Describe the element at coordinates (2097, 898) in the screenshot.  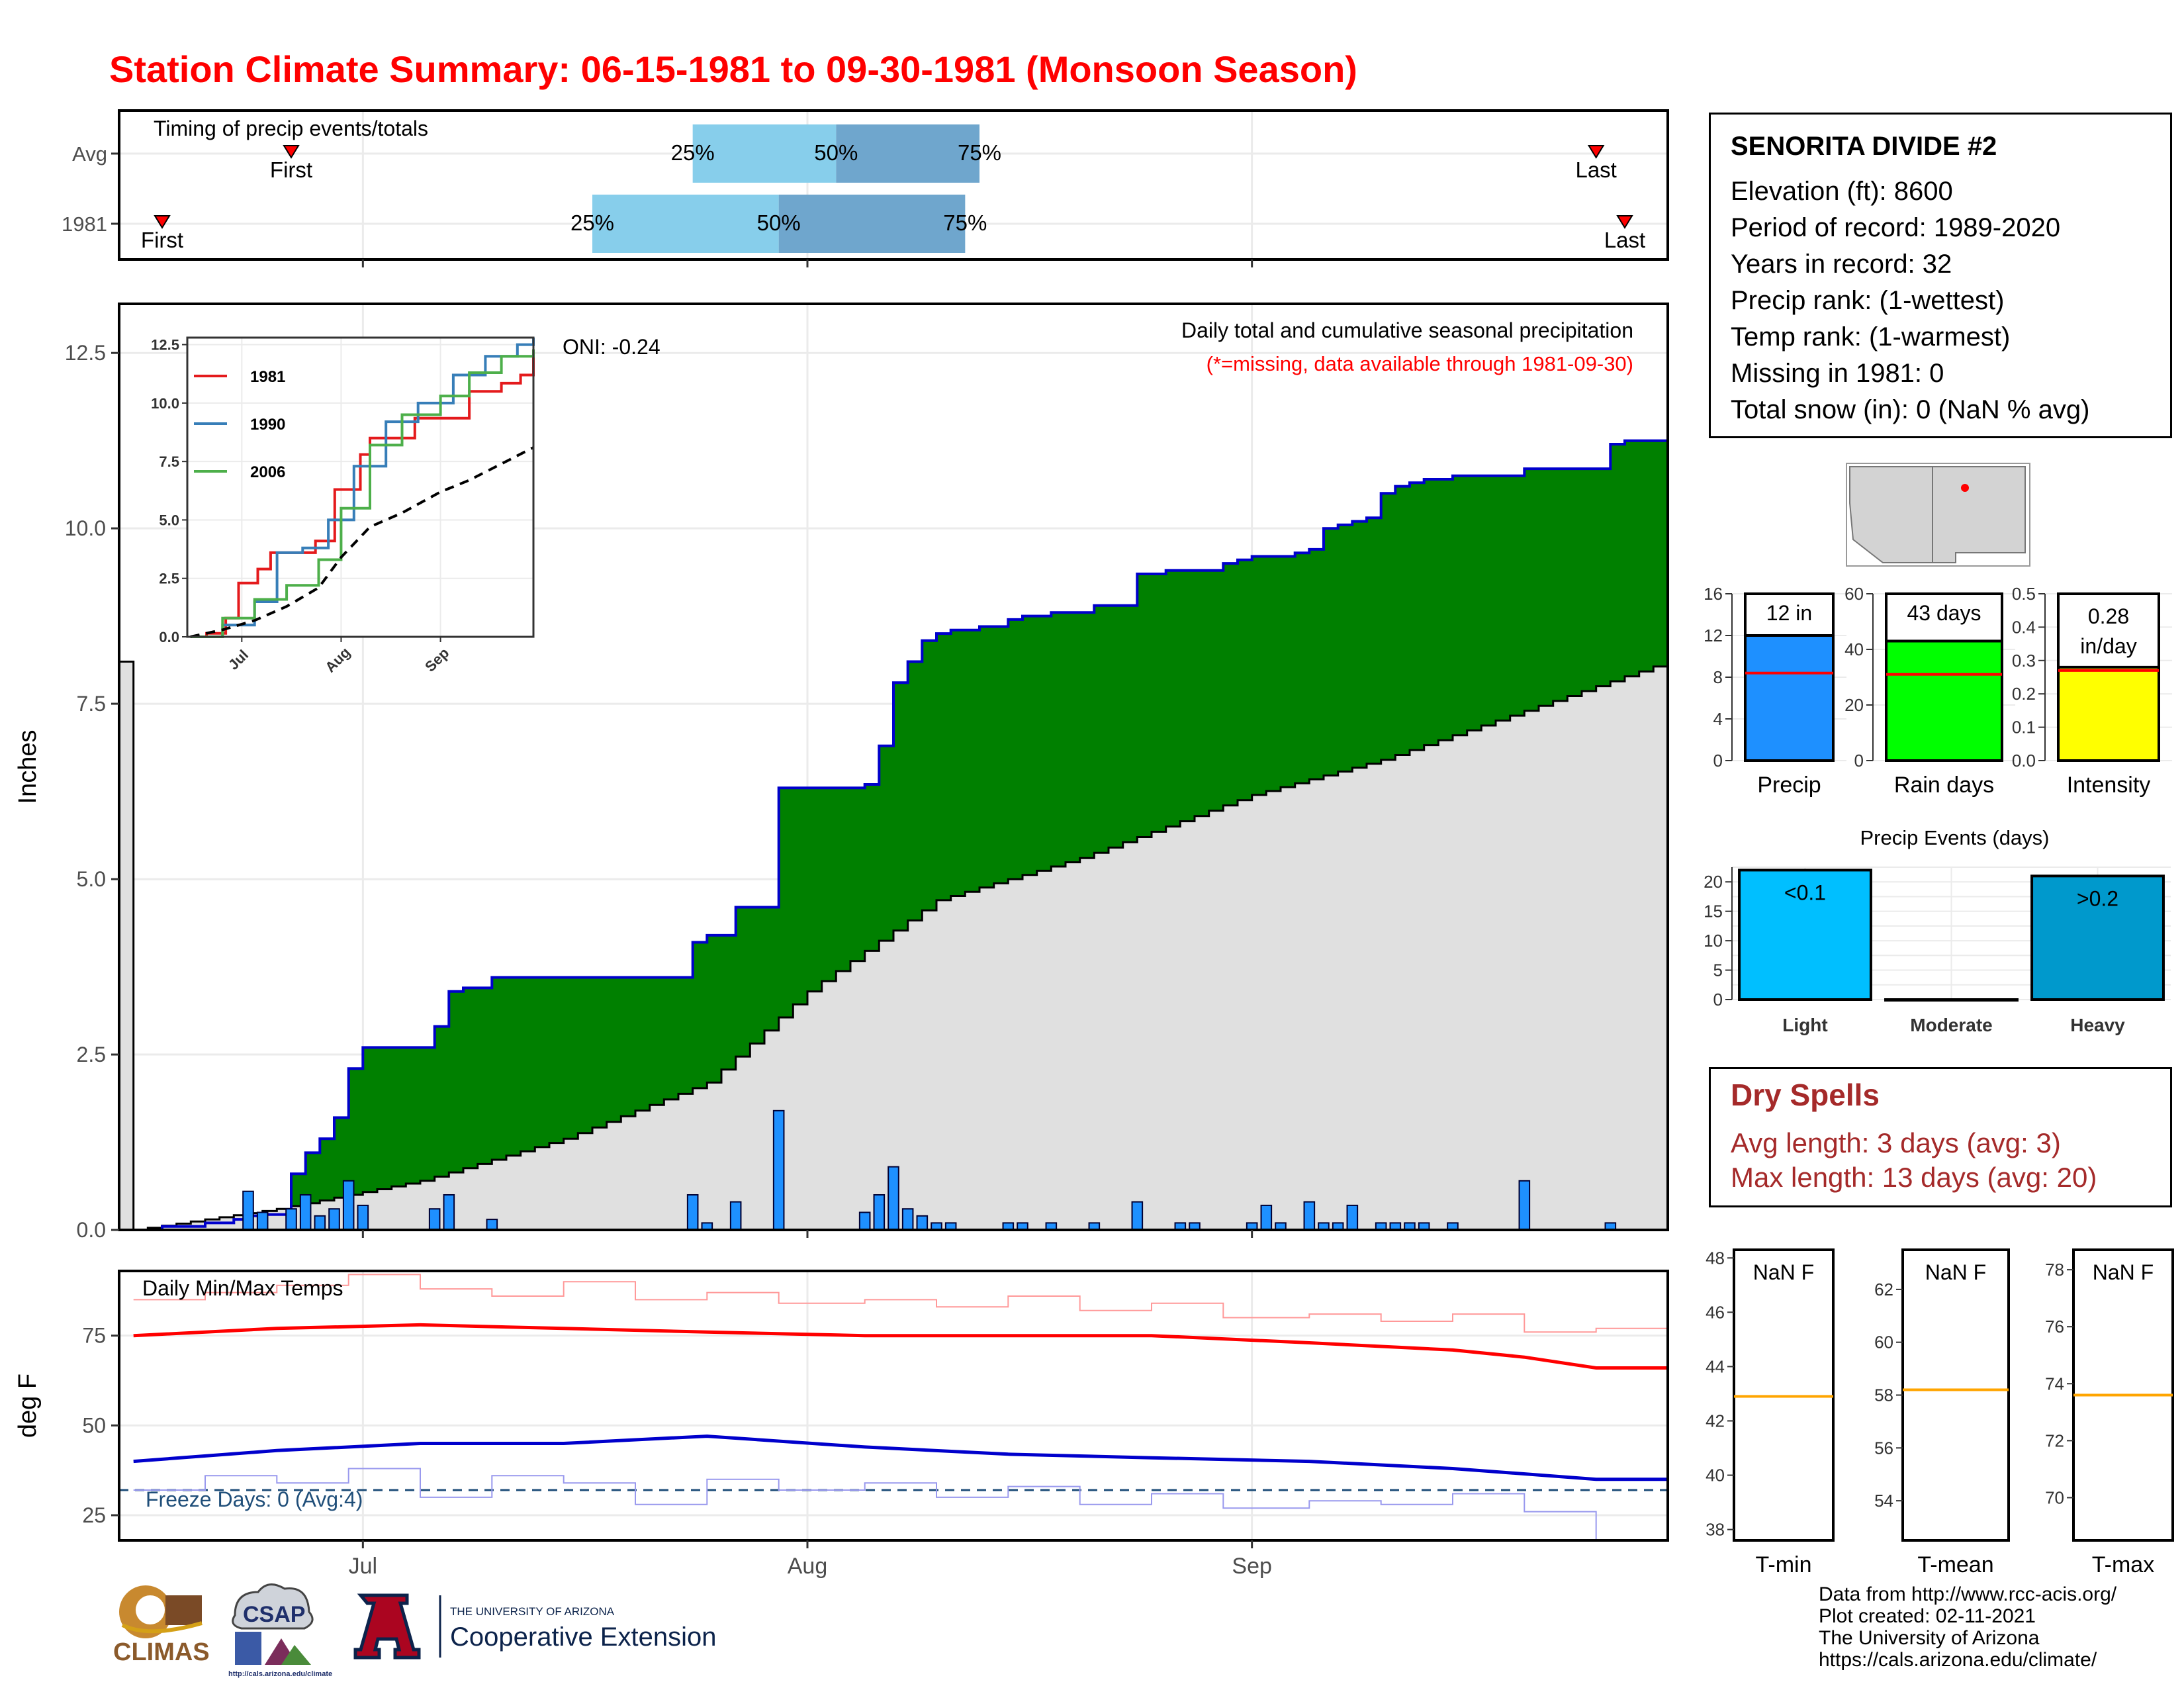
I see `events-bar-label: >0.2` at that location.